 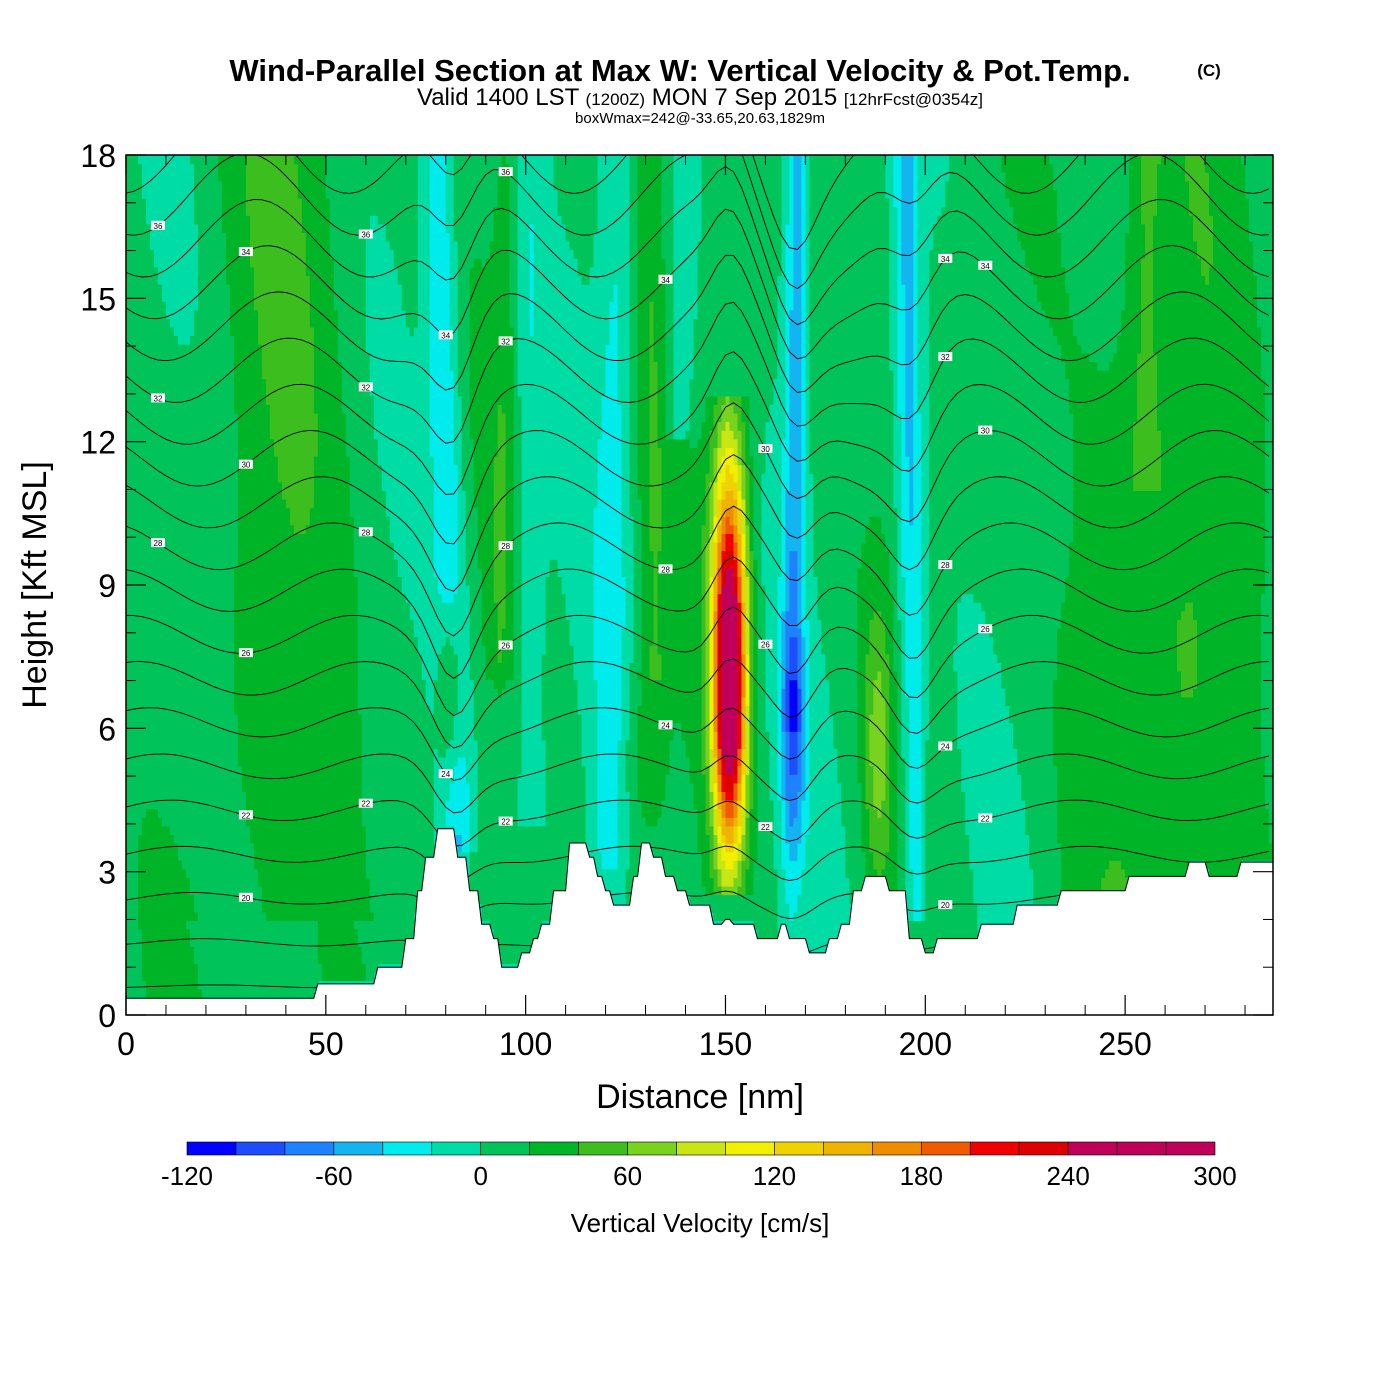 I want to click on y-axis-label: Height [Kft MSL], so click(x=35, y=585).